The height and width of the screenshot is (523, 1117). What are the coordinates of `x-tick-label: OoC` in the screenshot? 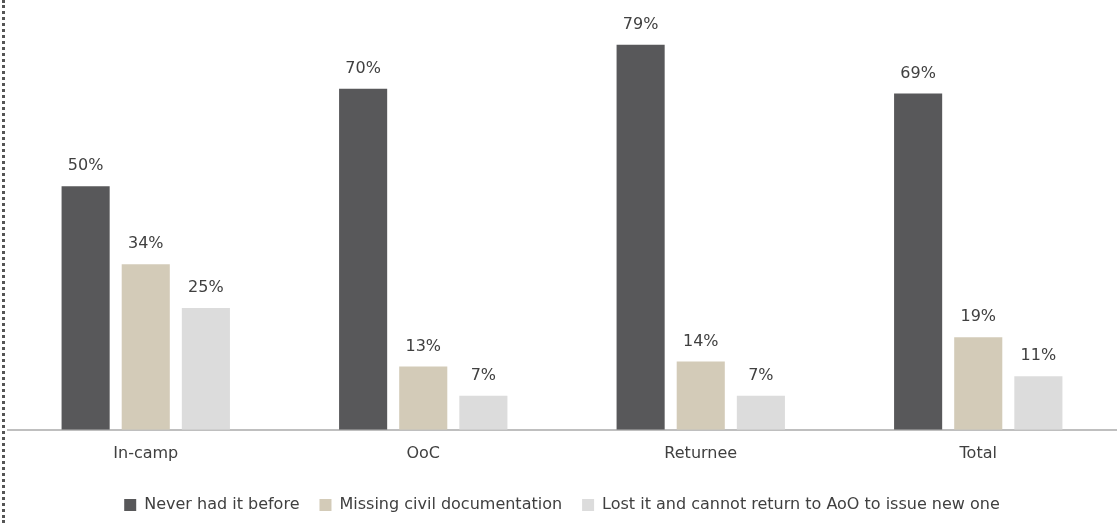 It's located at (423, 452).